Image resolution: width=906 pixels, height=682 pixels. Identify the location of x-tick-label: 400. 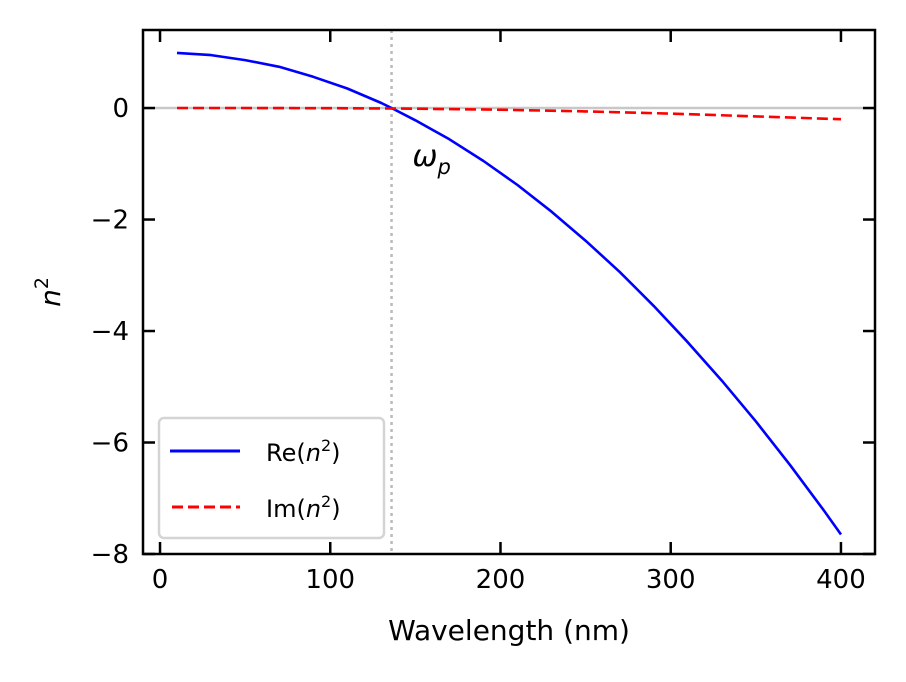
(841, 580).